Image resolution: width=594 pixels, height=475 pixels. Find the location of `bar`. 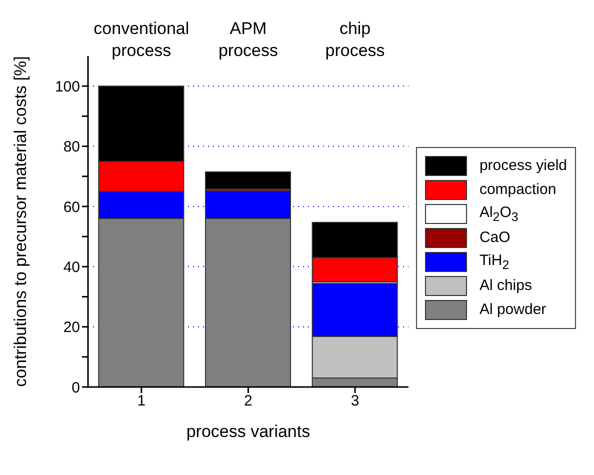

bar is located at coordinates (248, 180).